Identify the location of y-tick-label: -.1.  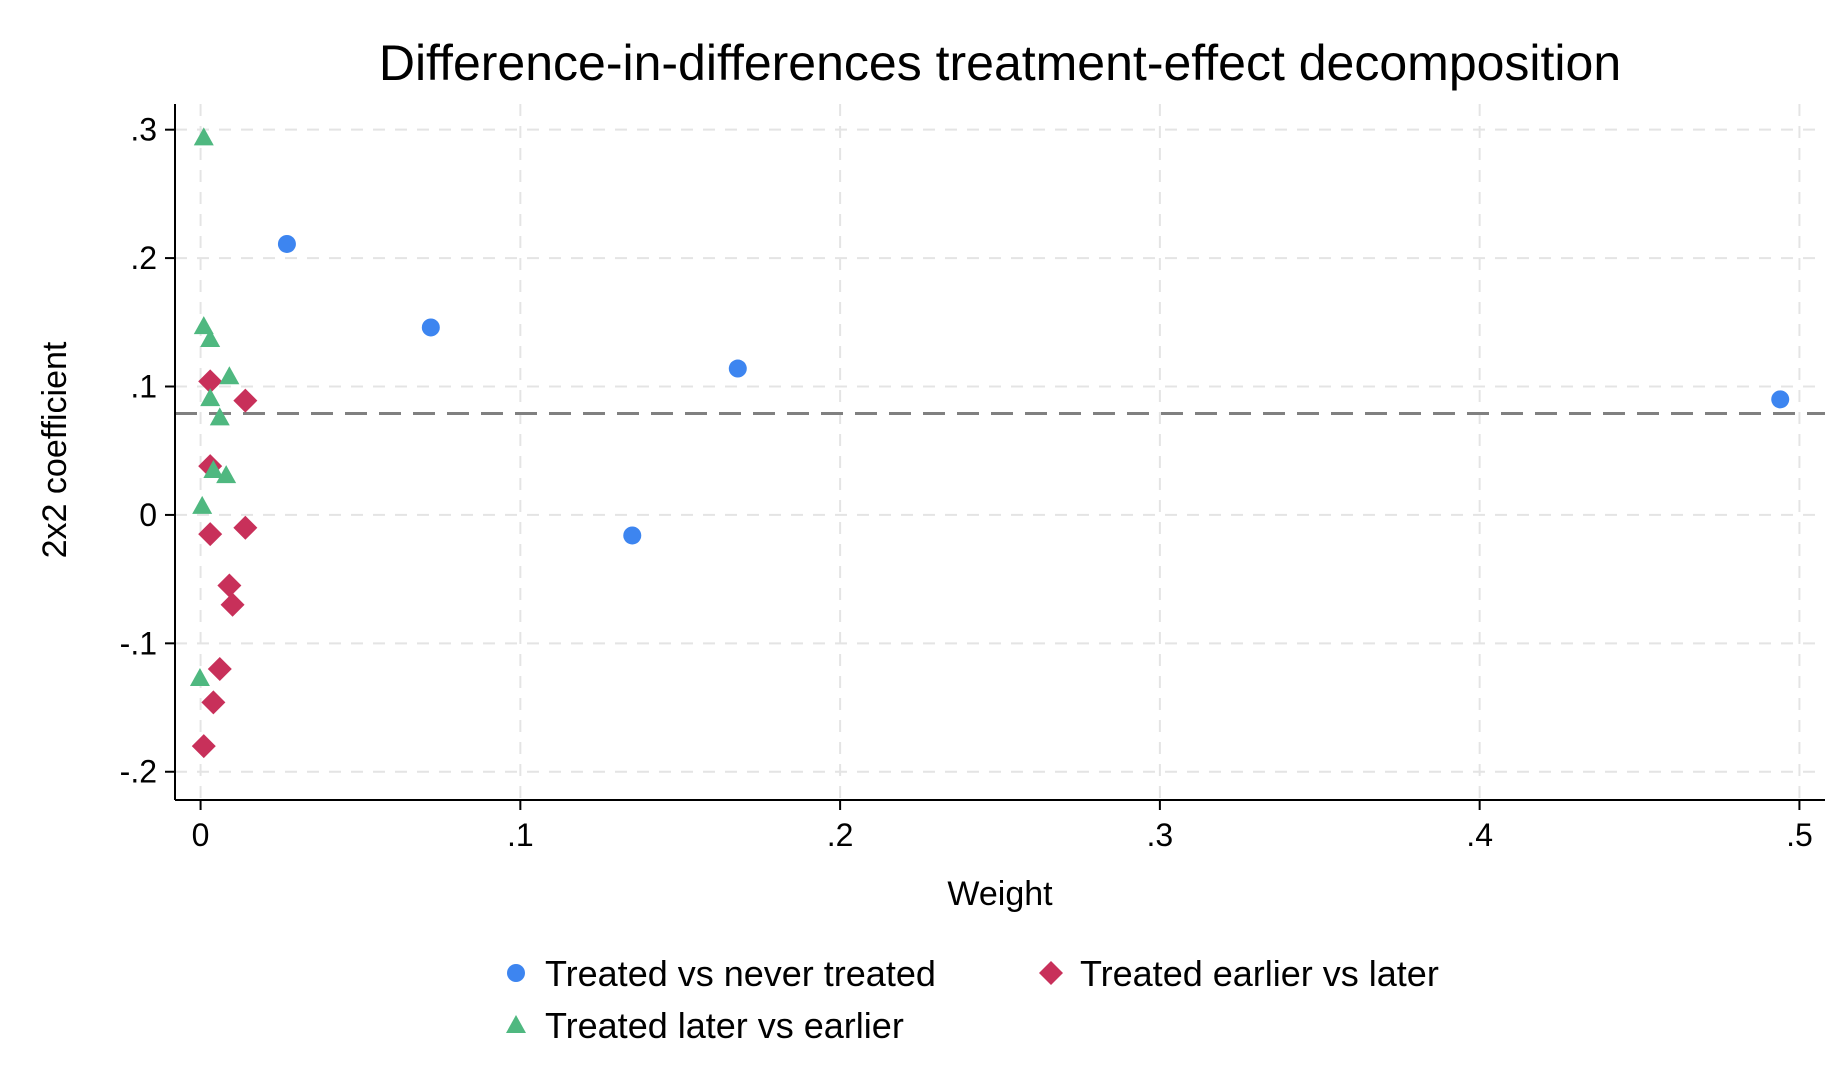
(138, 643).